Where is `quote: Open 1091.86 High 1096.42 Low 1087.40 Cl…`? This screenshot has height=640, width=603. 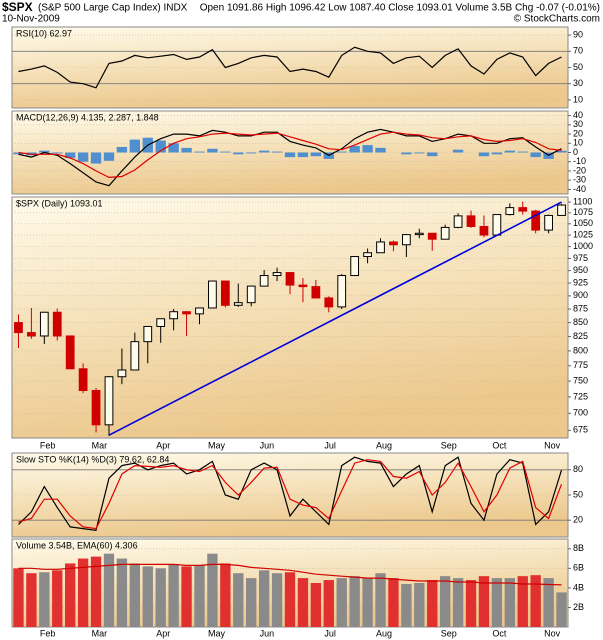 quote: Open 1091.86 High 1096.42 Low 1087.40 Cl… is located at coordinates (400, 8).